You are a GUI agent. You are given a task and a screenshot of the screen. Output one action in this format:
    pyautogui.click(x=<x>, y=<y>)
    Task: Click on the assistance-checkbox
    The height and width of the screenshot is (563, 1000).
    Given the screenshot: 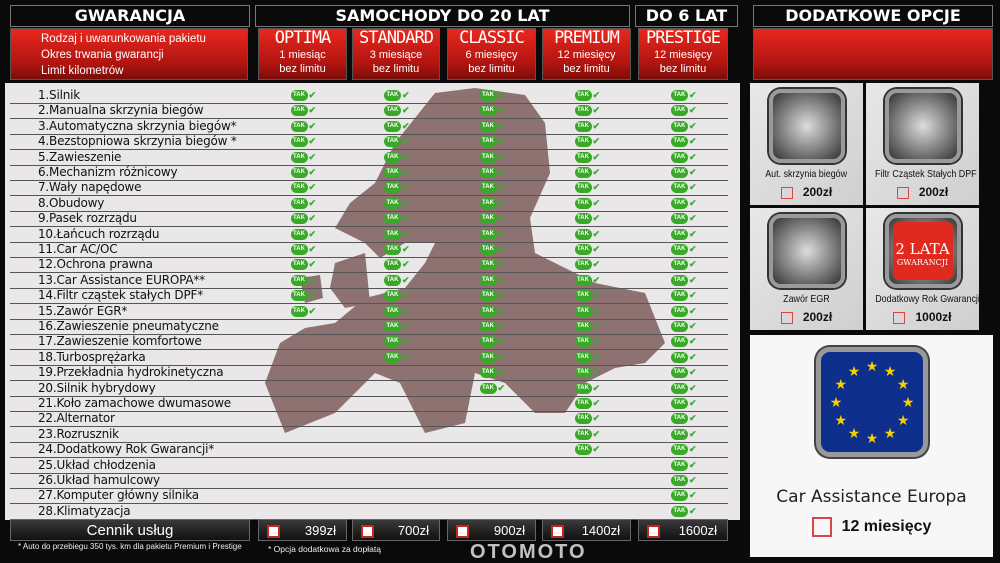 What is the action you would take?
    pyautogui.click(x=821, y=527)
    